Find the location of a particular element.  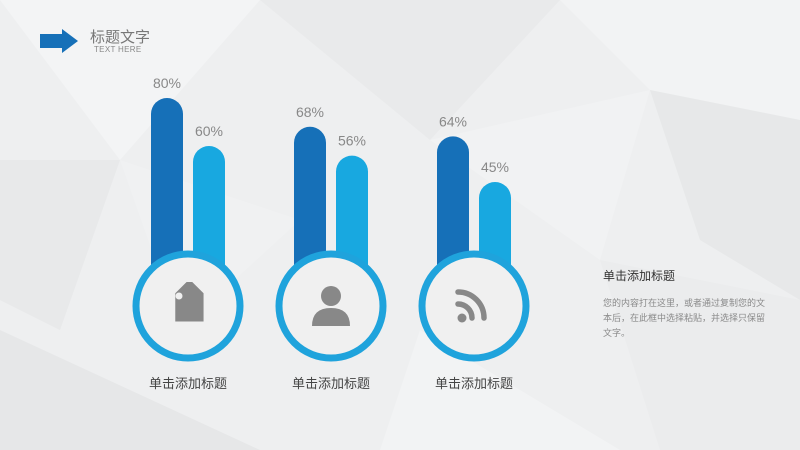

data-label: 64% is located at coordinates (453, 121).